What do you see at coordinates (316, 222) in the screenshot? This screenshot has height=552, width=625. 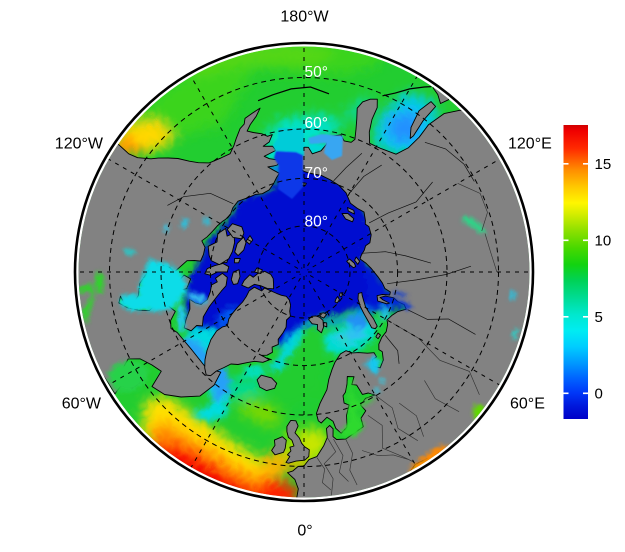 I see `svg-text: 80°` at bounding box center [316, 222].